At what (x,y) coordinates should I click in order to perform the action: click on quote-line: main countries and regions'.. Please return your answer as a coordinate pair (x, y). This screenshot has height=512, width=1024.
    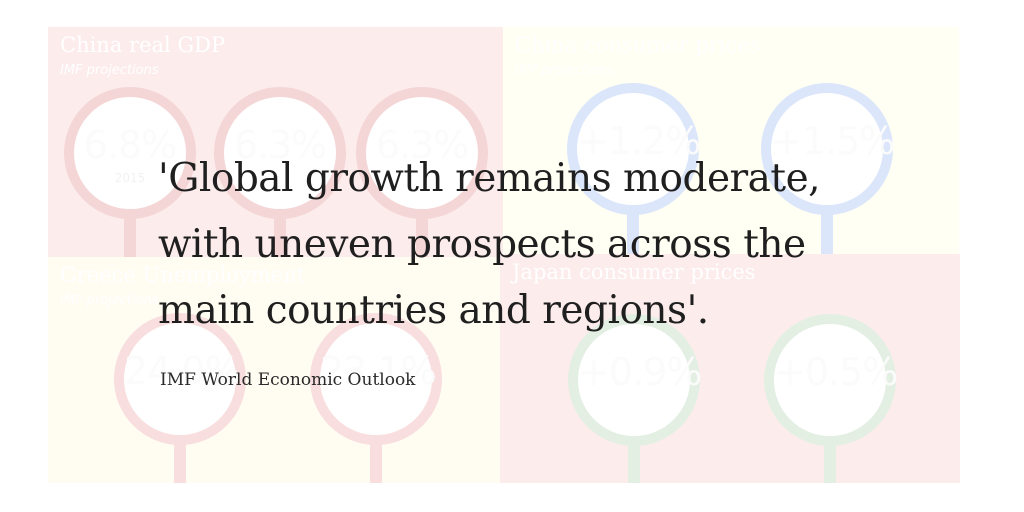
    Looking at the image, I should click on (433, 310).